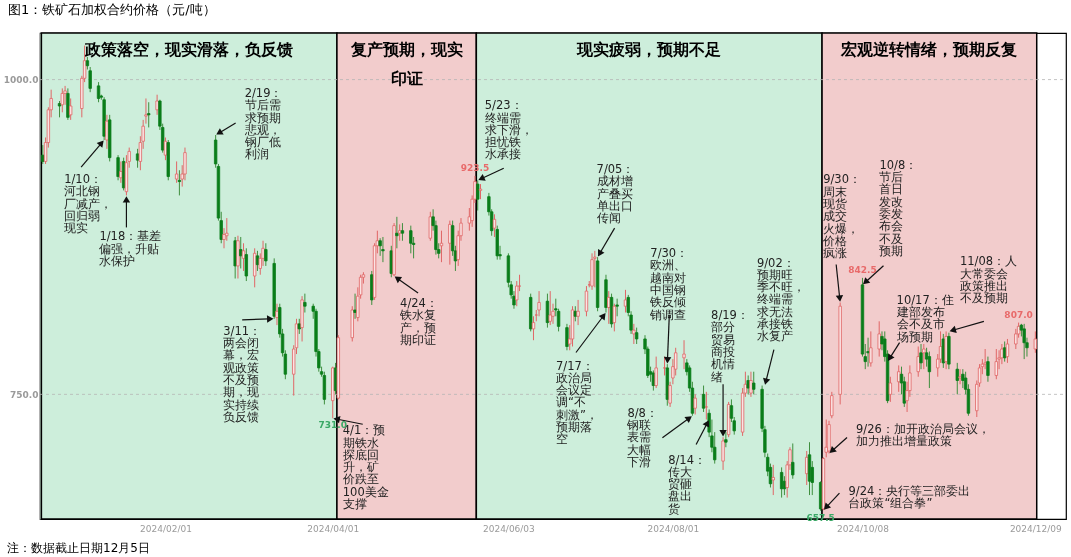  Describe the element at coordinates (863, 528) in the screenshot. I see `x-tick-label: 2024/10/08` at that location.